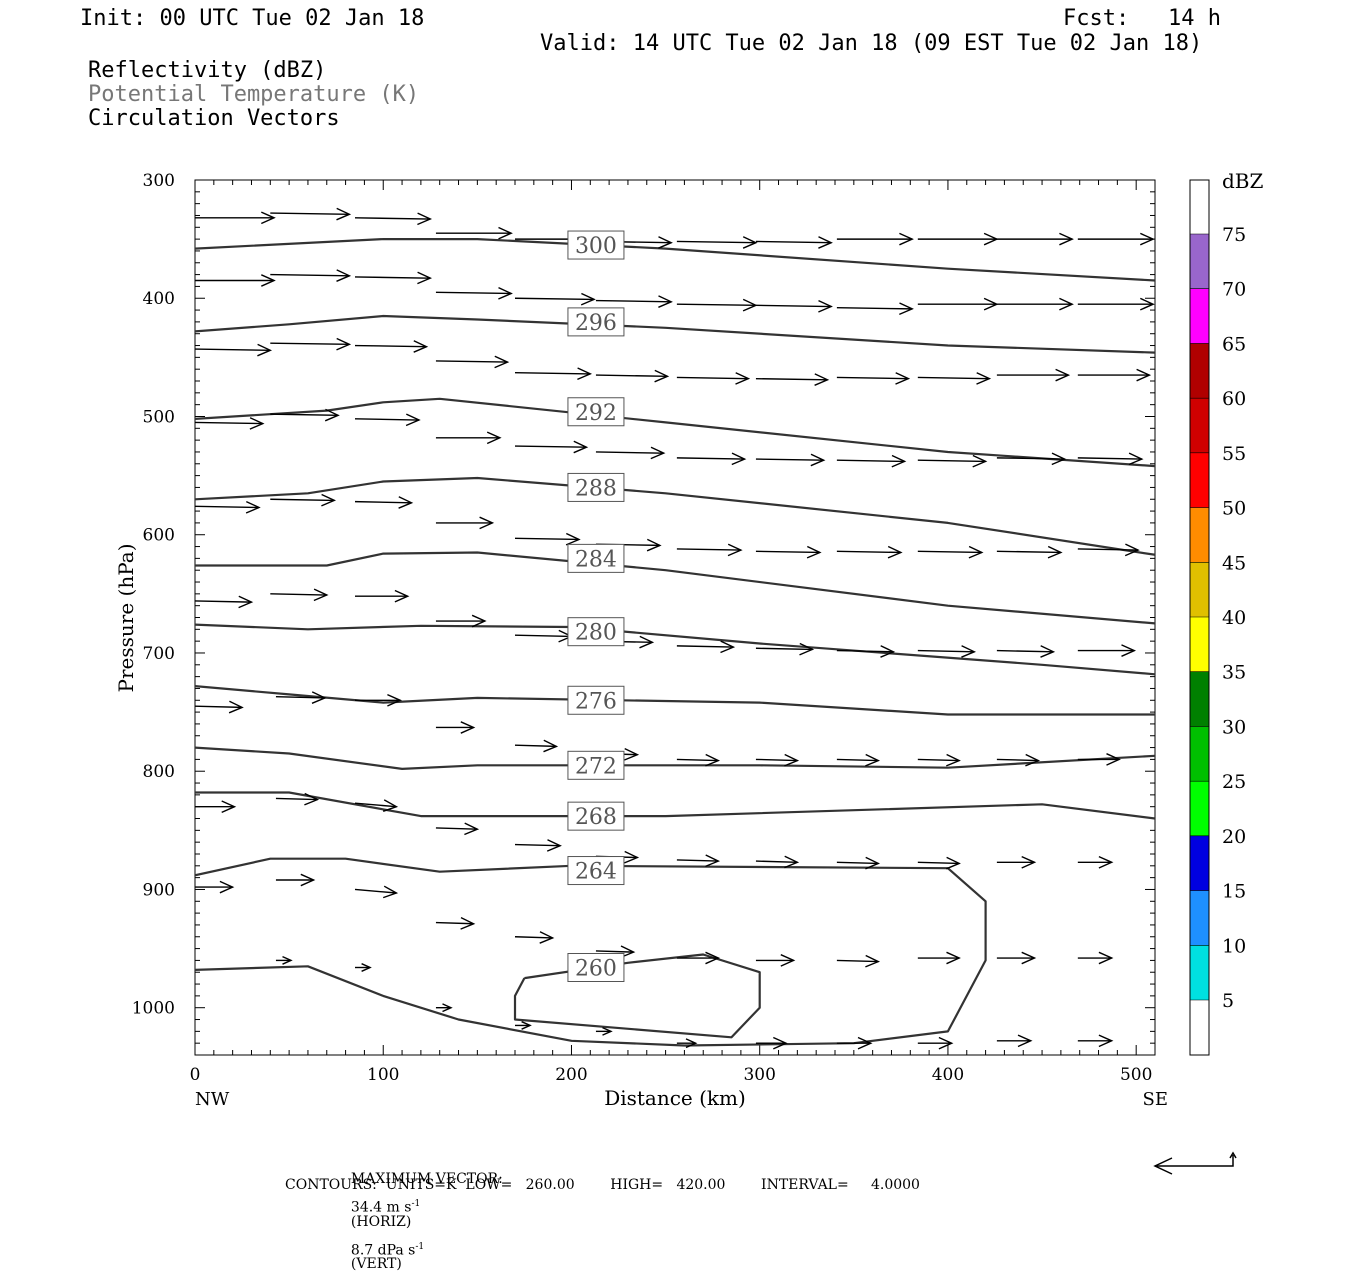 The width and height of the screenshot is (1350, 1272). Describe the element at coordinates (383, 1075) in the screenshot. I see `x-tick-label: 100` at that location.